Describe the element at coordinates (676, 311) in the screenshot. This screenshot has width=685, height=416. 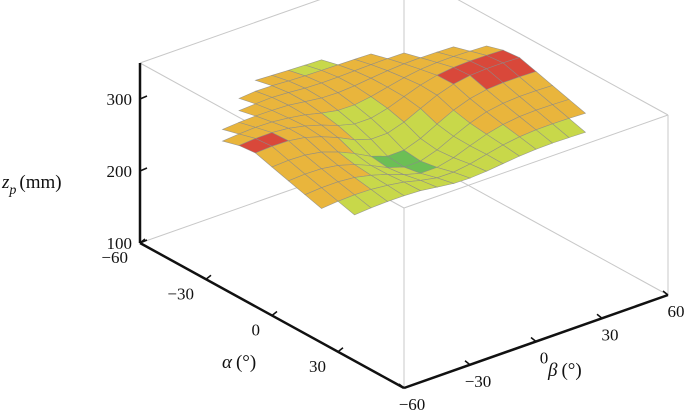
I see `beta-tick-label: 60` at that location.